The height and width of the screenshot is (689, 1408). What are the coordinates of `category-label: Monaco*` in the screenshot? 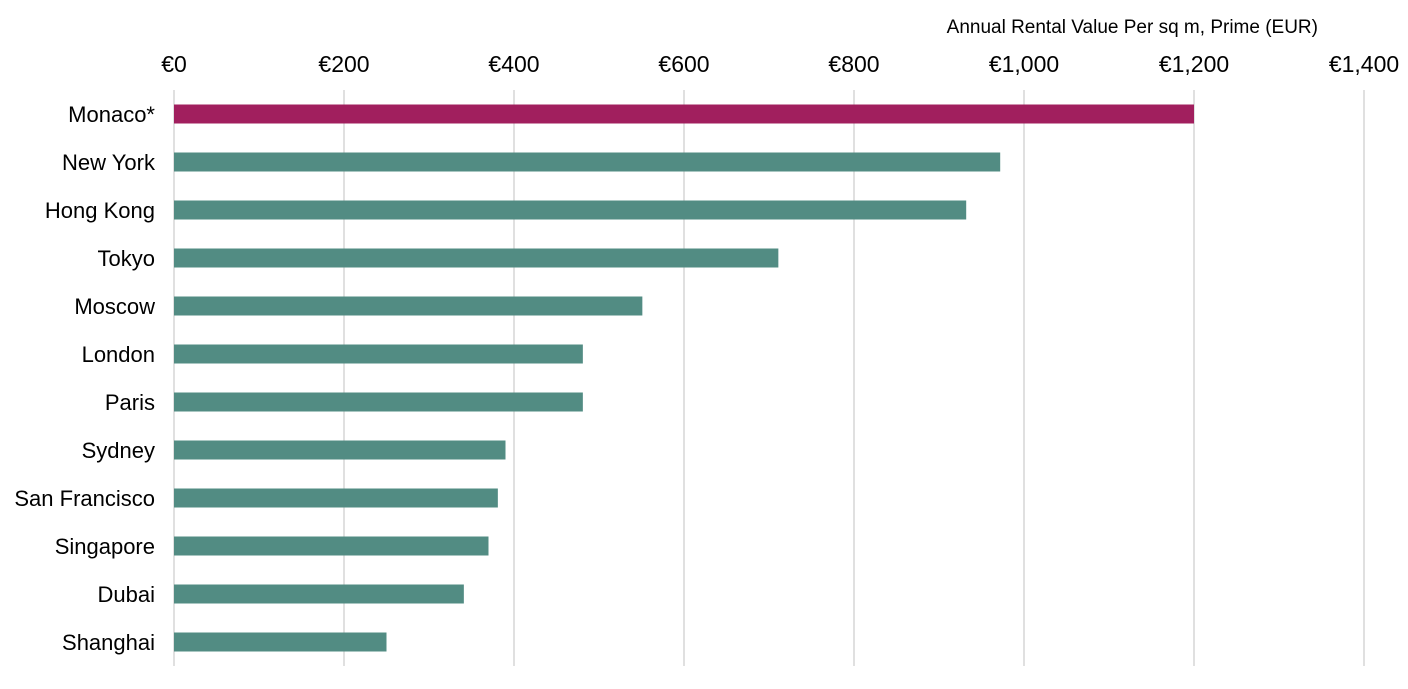 It's located at (111, 114).